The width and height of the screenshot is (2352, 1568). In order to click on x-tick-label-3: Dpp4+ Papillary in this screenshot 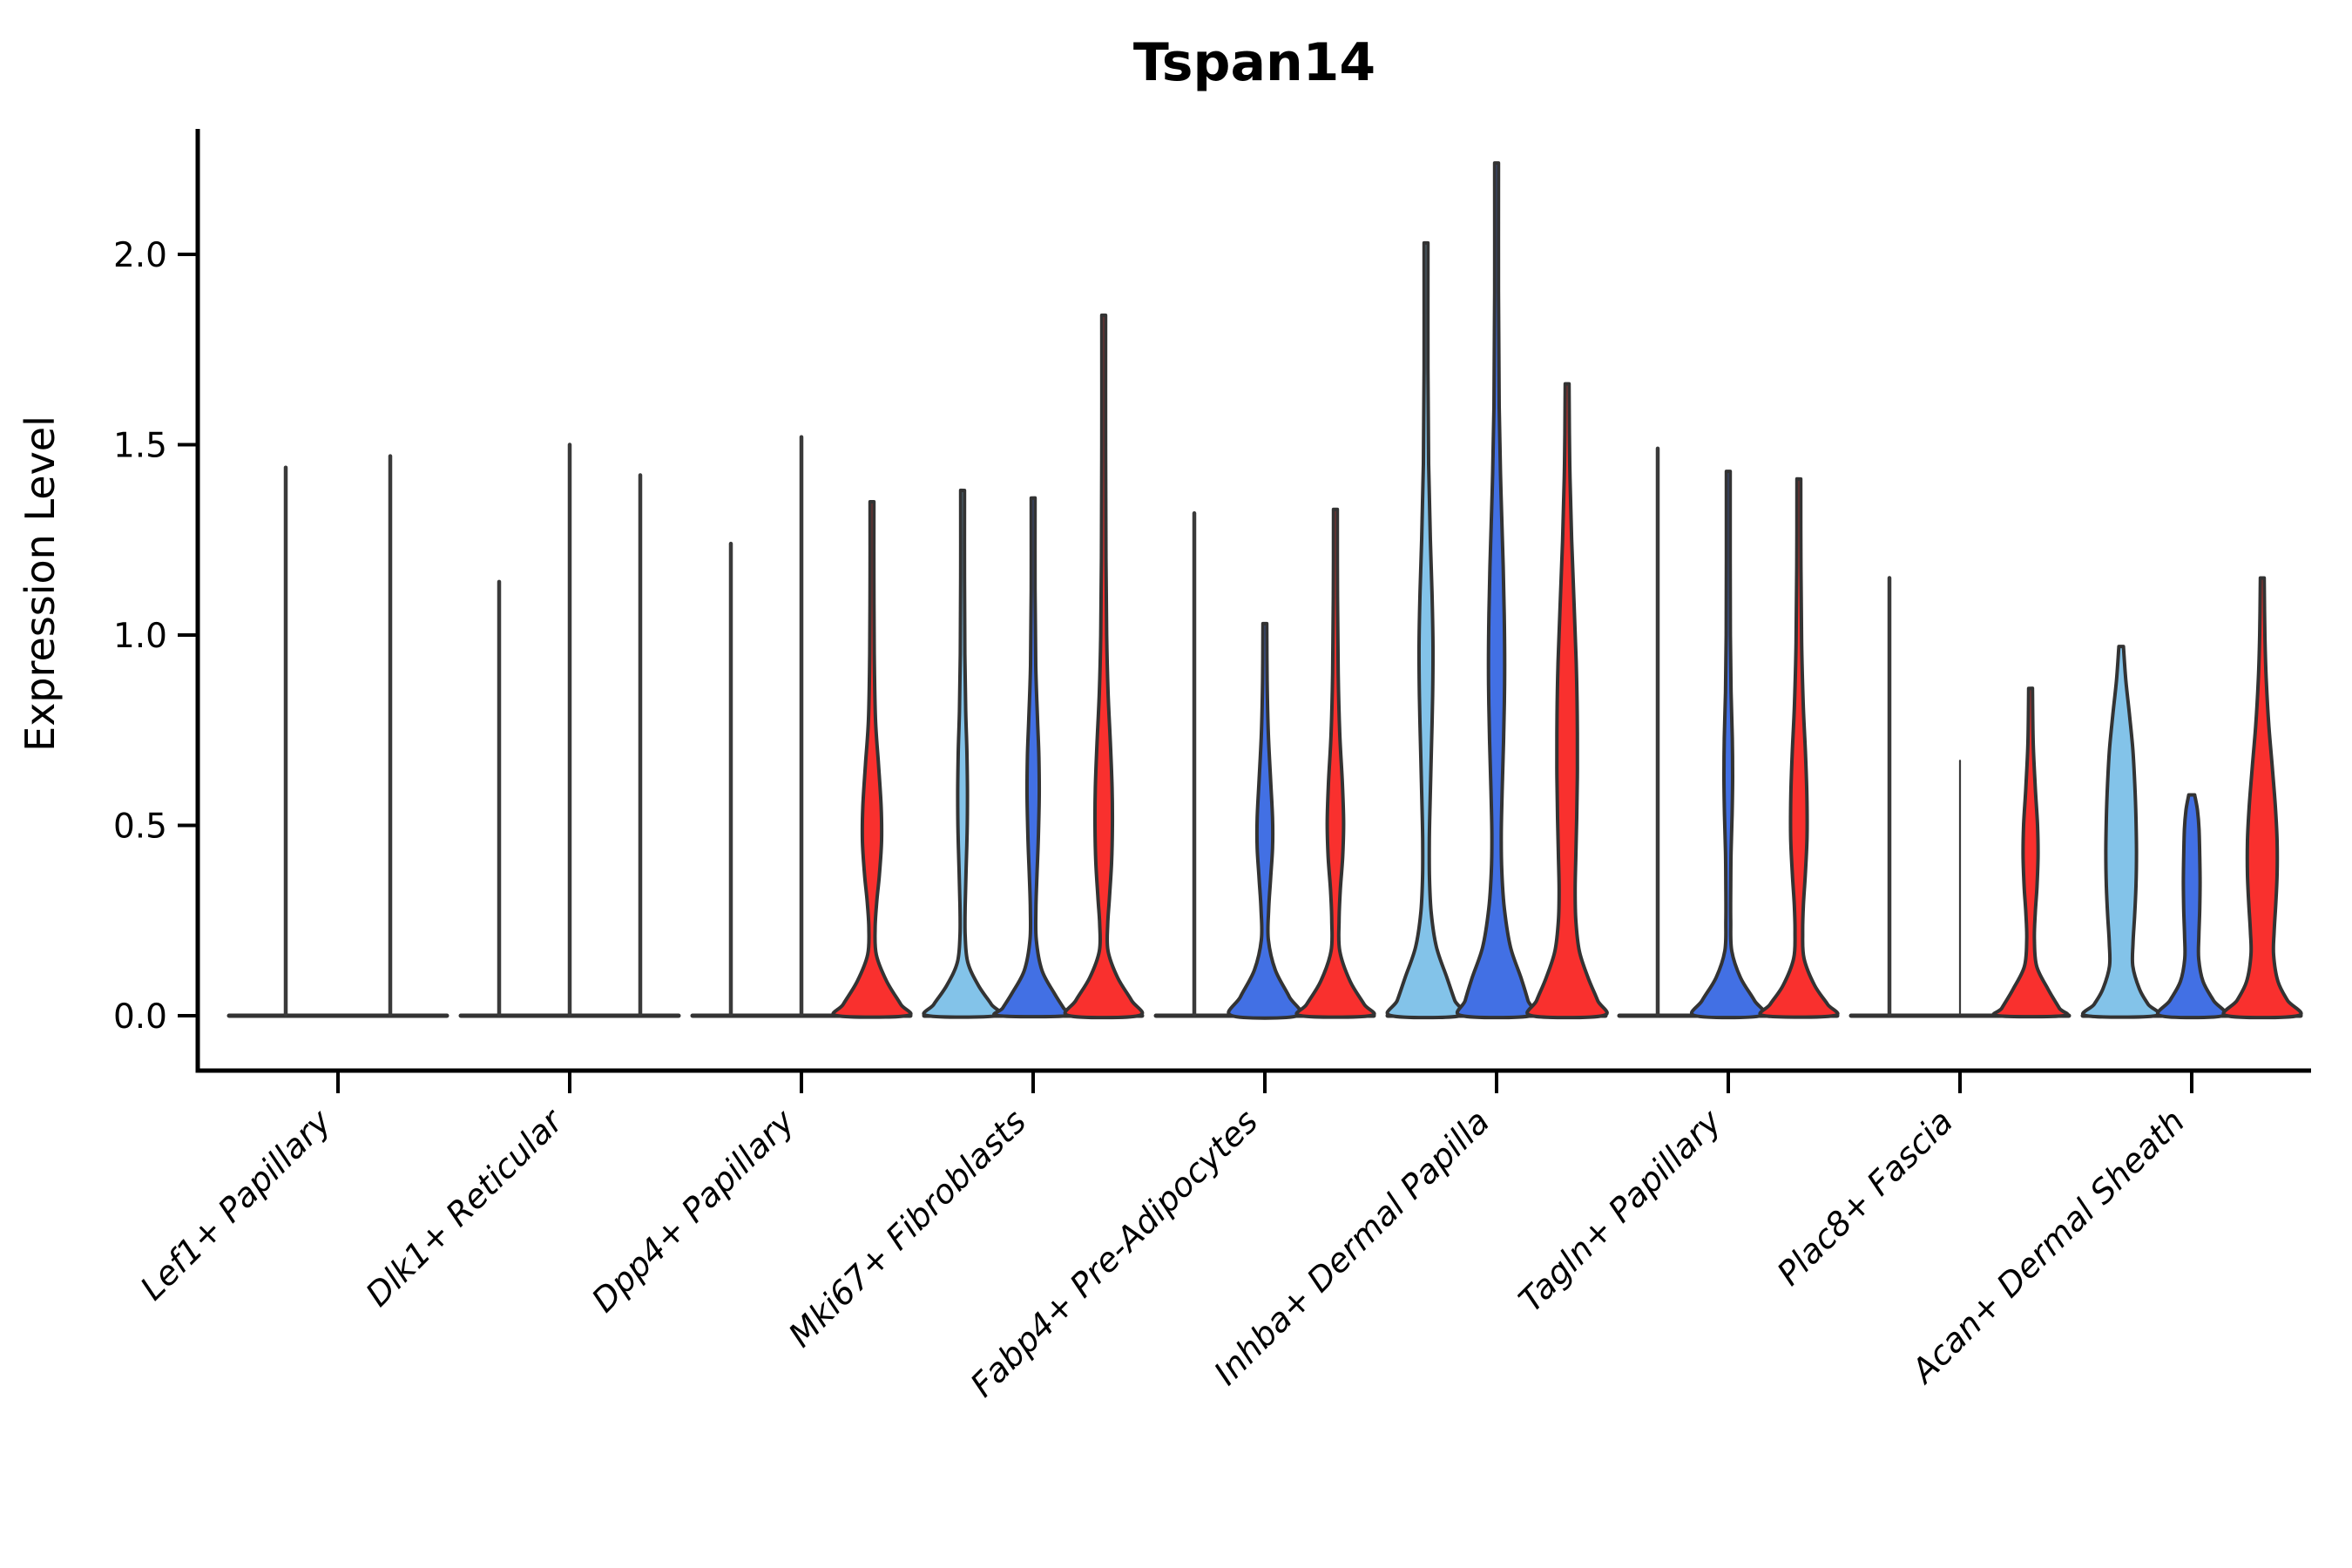, I will do `click(693, 1211)`.